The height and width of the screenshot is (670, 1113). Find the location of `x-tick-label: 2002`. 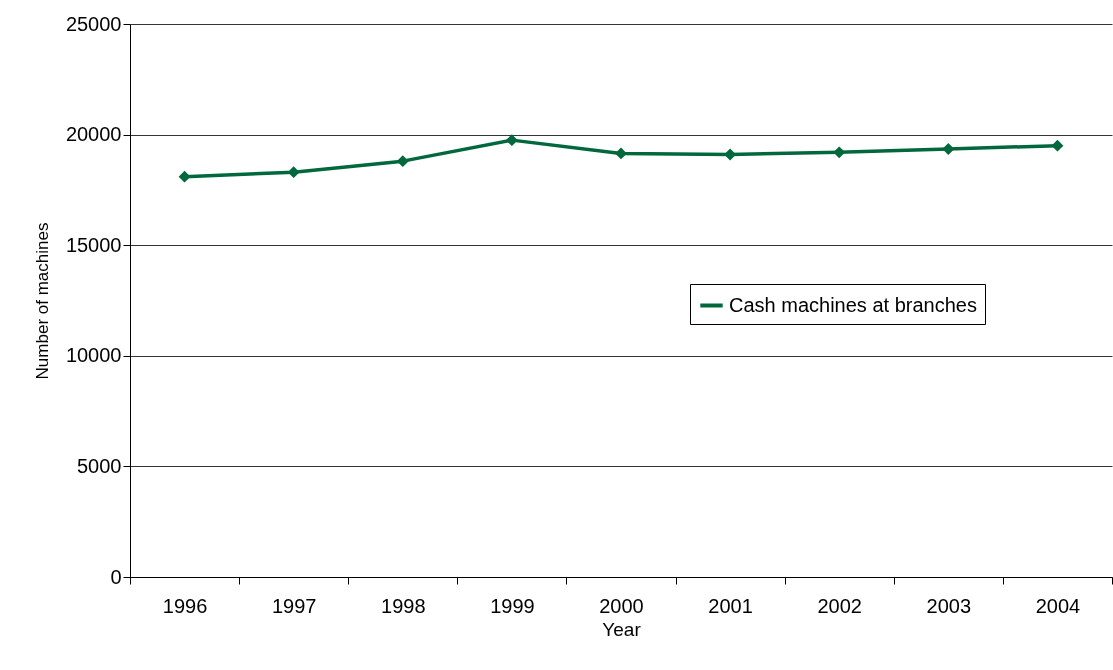

x-tick-label: 2002 is located at coordinates (839, 605).